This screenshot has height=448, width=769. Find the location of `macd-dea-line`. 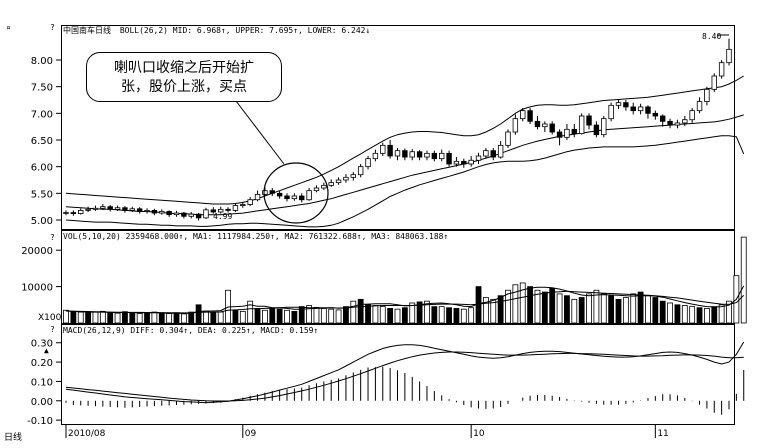

macd-dea-line is located at coordinates (404, 376).